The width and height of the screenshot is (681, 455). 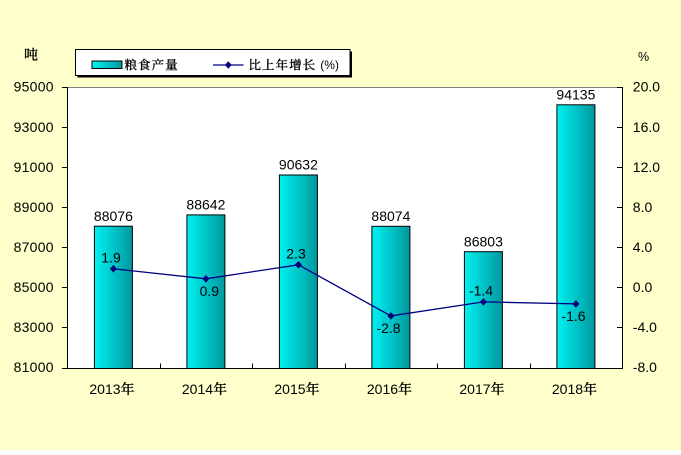 I want to click on svg-text: 2018, so click(x=567, y=389).